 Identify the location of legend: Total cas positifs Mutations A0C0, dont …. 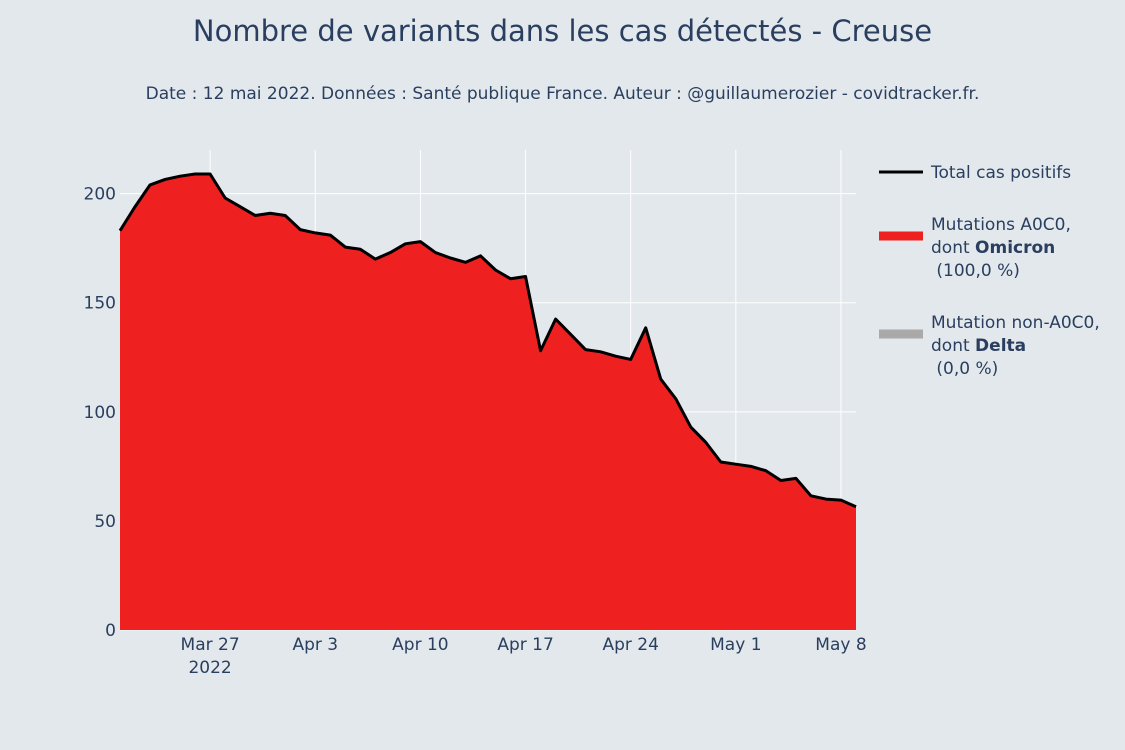
(989, 271).